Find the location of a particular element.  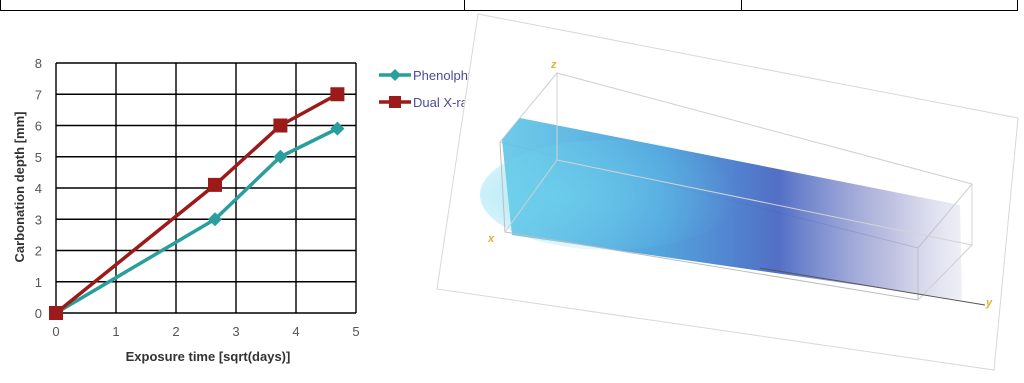

series-line is located at coordinates (197, 221).